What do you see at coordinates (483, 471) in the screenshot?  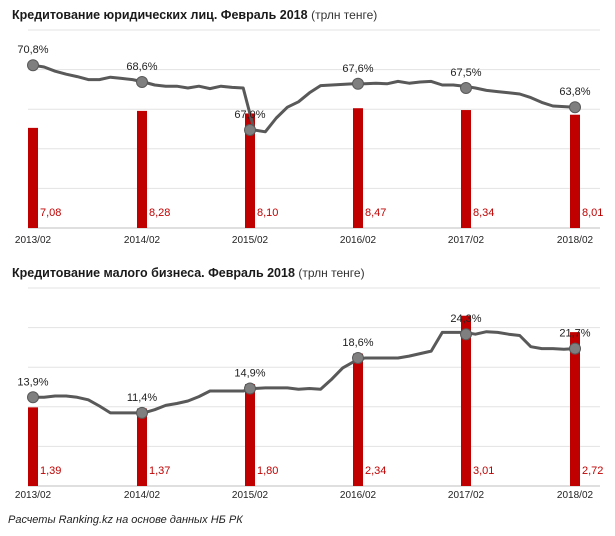 I see `bar-value-label: 3,01` at bounding box center [483, 471].